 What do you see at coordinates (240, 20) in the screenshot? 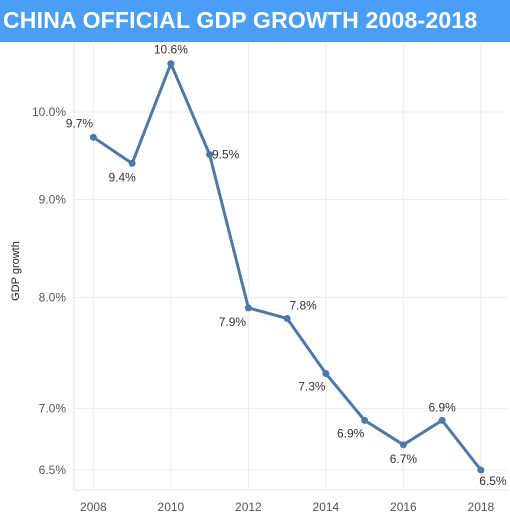
I see `chart-title: CHINA OFFICIAL GDP GROWTH 2008-2018` at bounding box center [240, 20].